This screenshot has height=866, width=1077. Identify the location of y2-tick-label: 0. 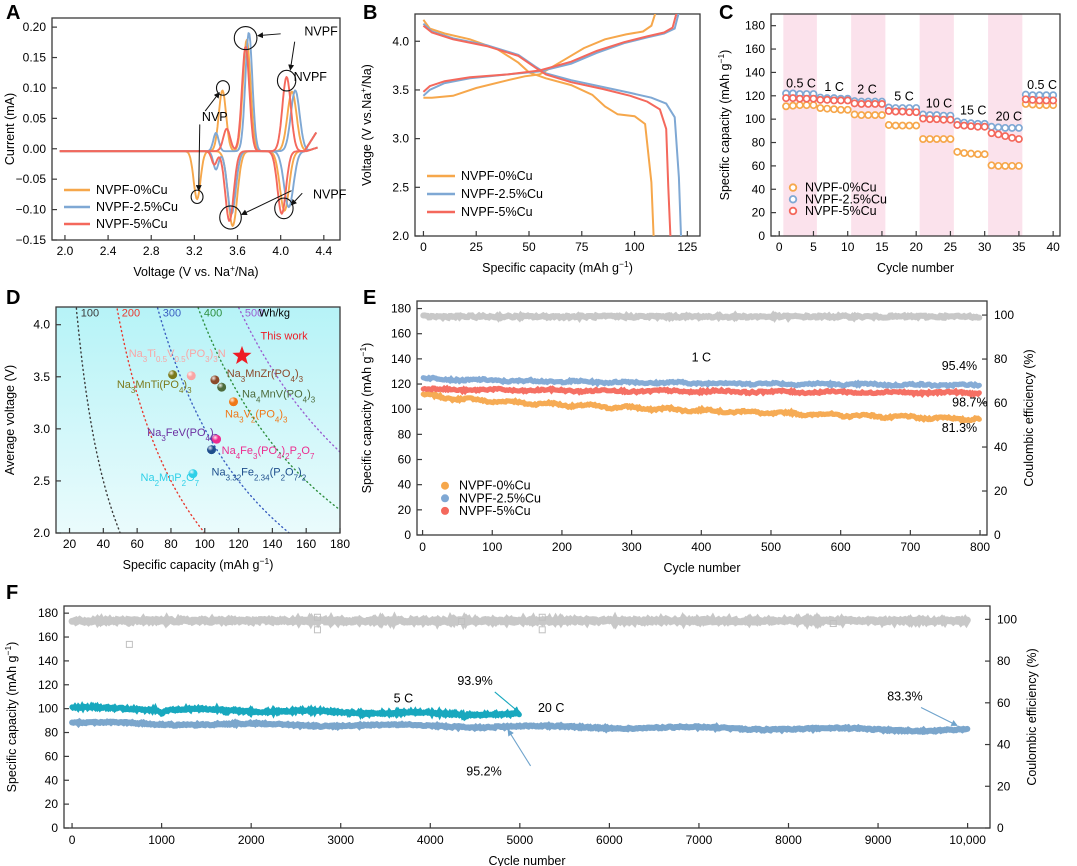
(997, 535).